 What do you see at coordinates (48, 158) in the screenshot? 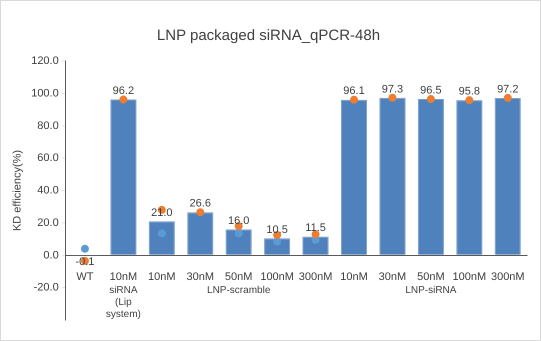
I see `y-tick-label: 60.0` at bounding box center [48, 158].